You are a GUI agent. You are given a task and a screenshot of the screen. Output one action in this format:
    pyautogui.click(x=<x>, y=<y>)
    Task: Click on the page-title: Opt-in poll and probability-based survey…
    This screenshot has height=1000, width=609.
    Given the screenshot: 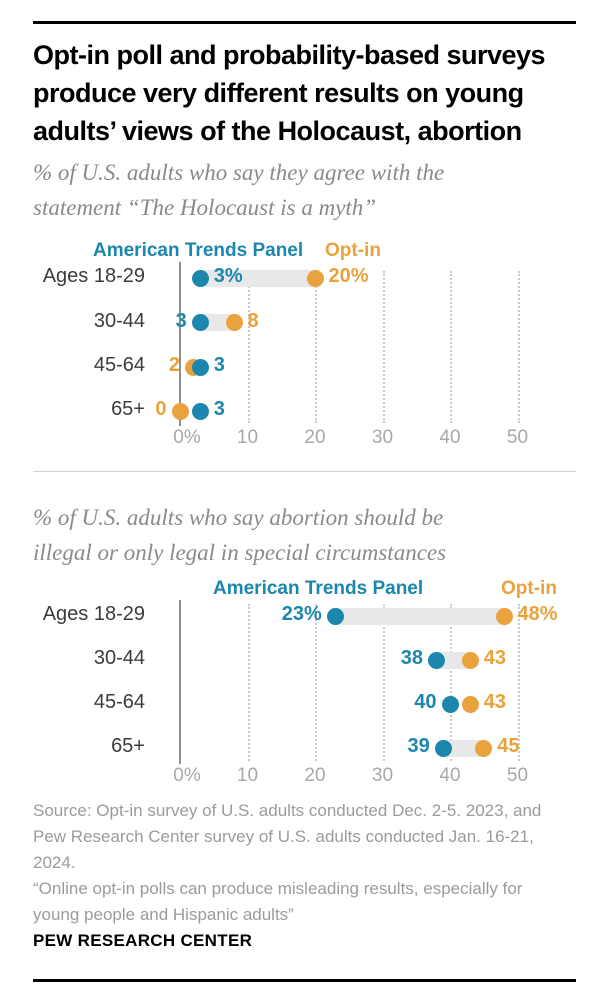 What is the action you would take?
    pyautogui.click(x=289, y=93)
    